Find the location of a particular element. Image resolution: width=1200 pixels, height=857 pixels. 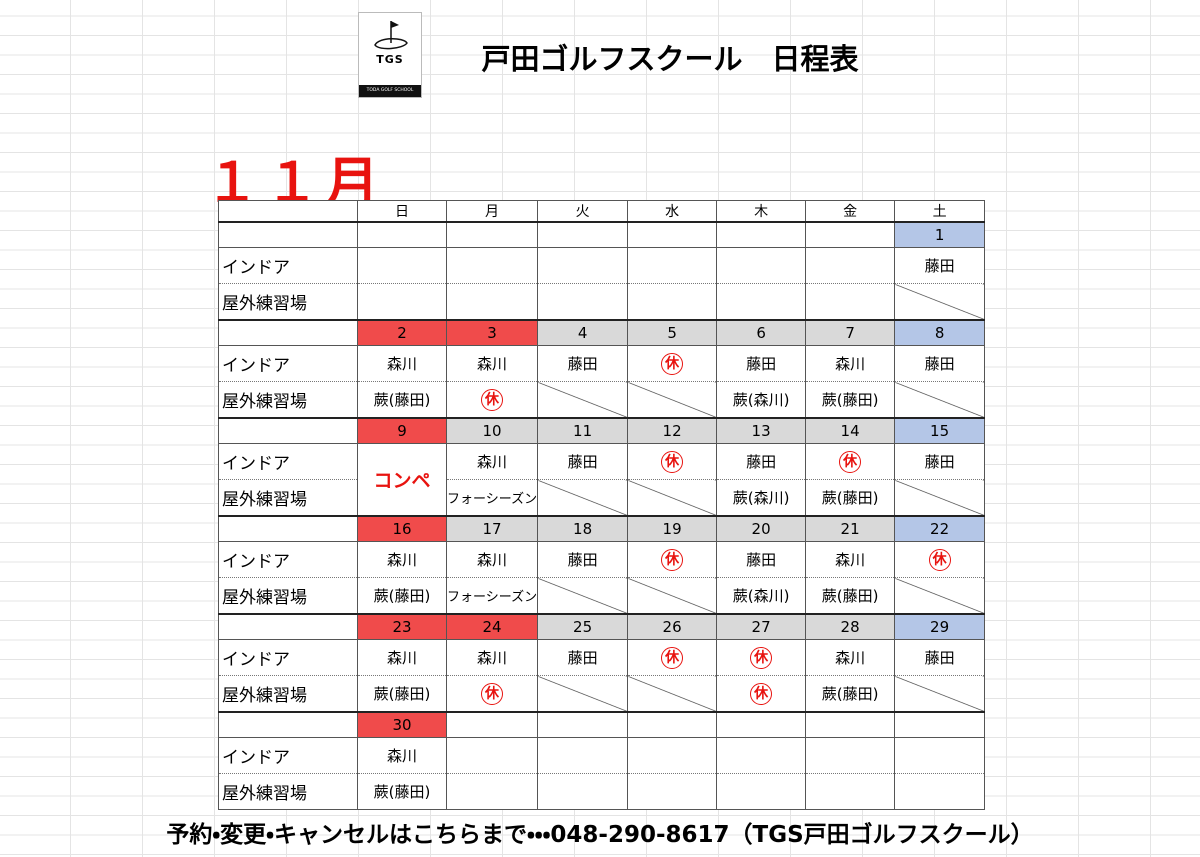

cell-text: 蕨(森川) is located at coordinates (761, 498).